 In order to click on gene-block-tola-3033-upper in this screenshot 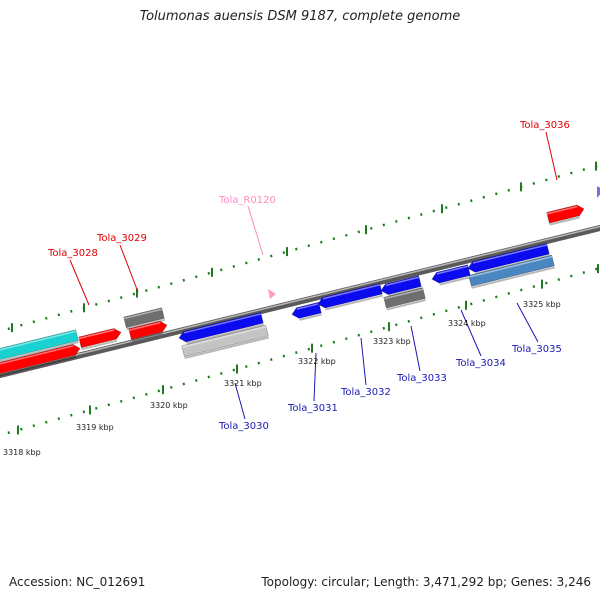, I will do `click(401, 286)`.